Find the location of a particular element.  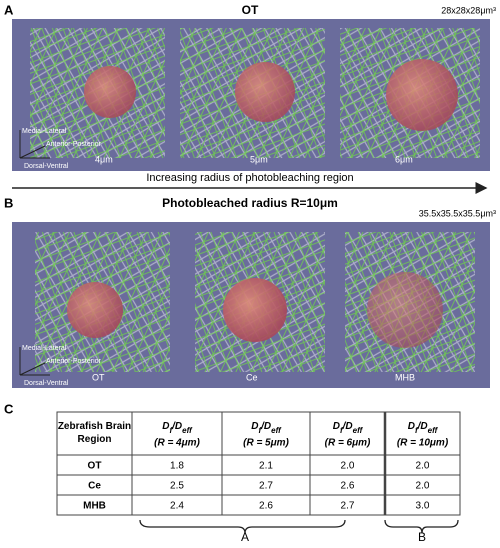

panel-label: C is located at coordinates (9, 408).